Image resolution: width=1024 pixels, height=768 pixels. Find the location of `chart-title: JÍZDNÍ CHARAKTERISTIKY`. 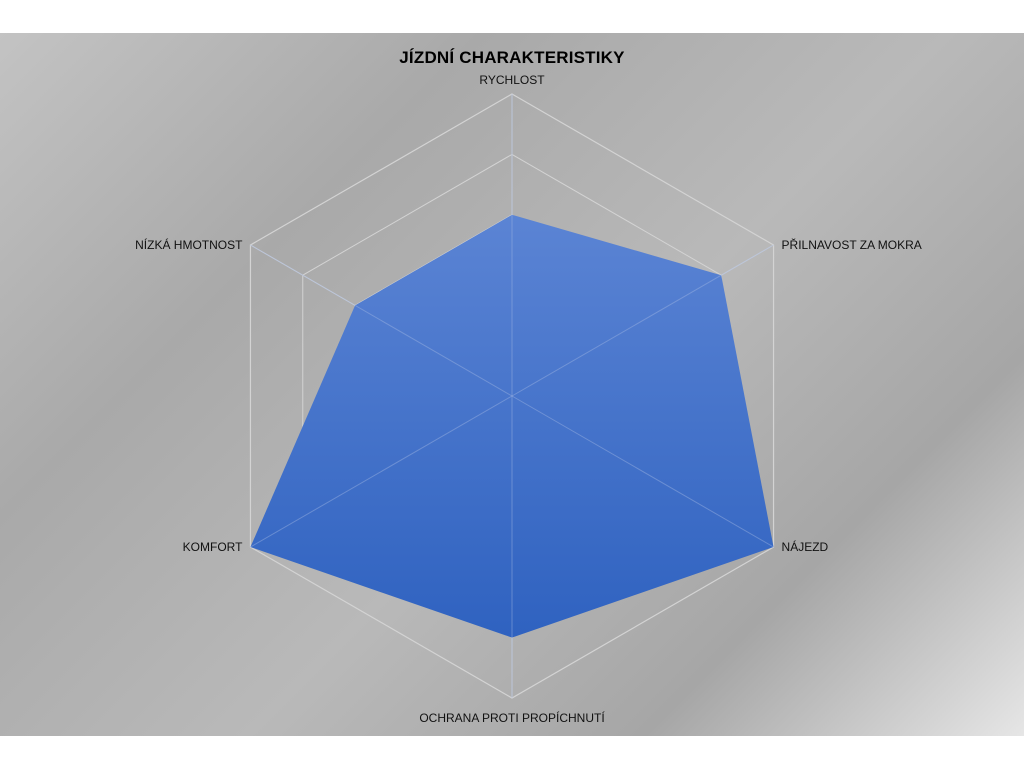

chart-title: JÍZDNÍ CHARAKTERISTIKY is located at coordinates (512, 57).